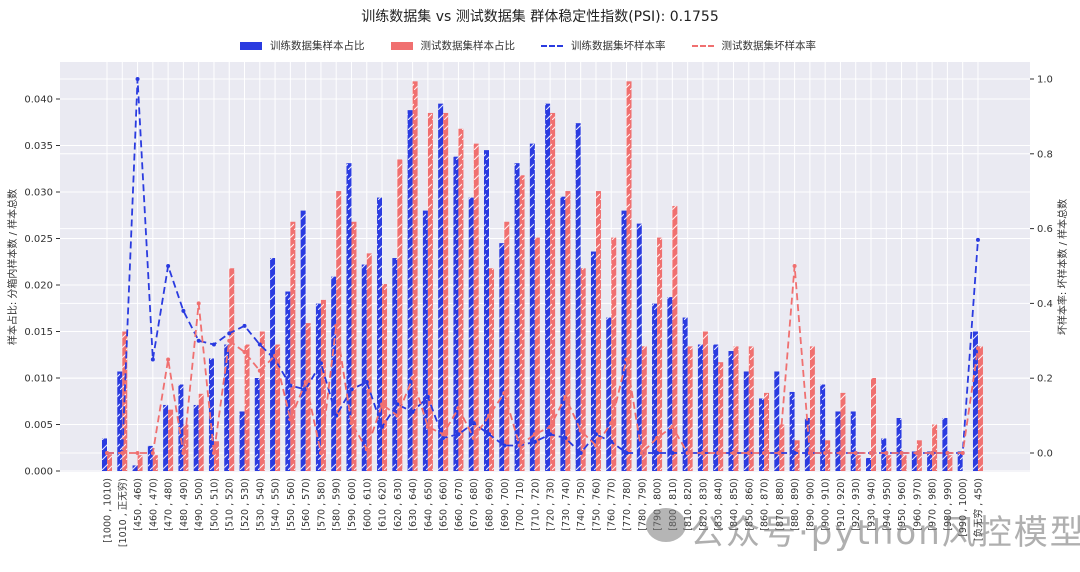  I want to click on svg-text: [1000 , 1010), so click(108, 510).